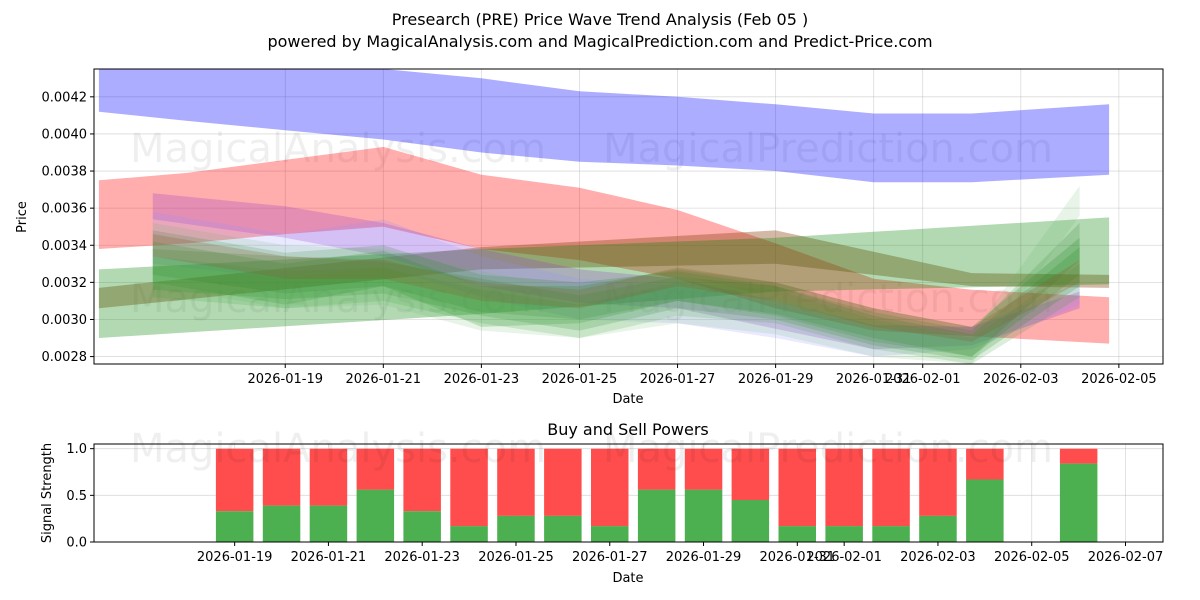 The height and width of the screenshot is (600, 1200). What do you see at coordinates (580, 379) in the screenshot?
I see `price-x-tick-label: 2026-01-25` at bounding box center [580, 379].